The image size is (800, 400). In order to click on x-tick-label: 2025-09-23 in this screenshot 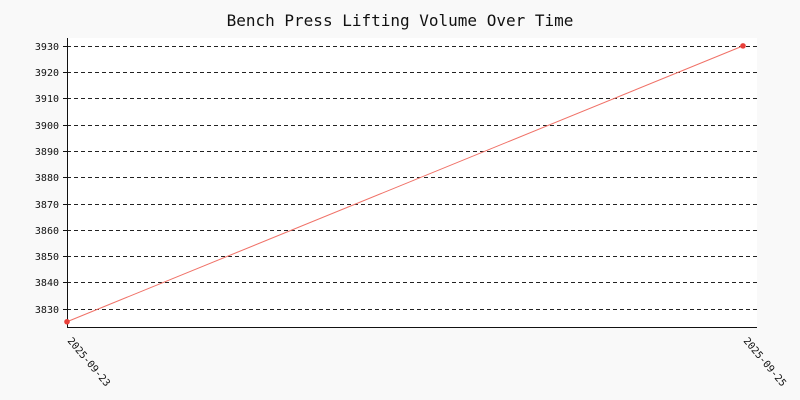, I will do `click(88, 362)`.